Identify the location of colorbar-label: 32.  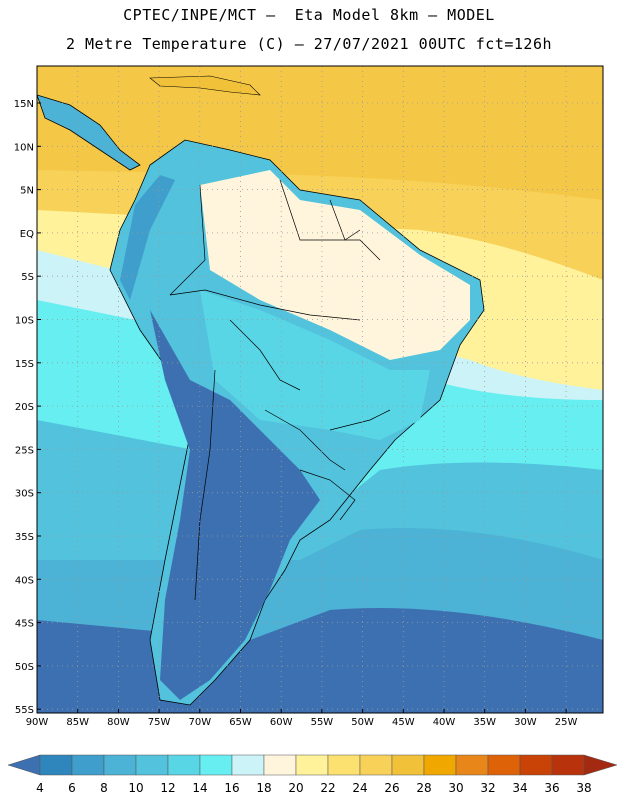
(487, 788).